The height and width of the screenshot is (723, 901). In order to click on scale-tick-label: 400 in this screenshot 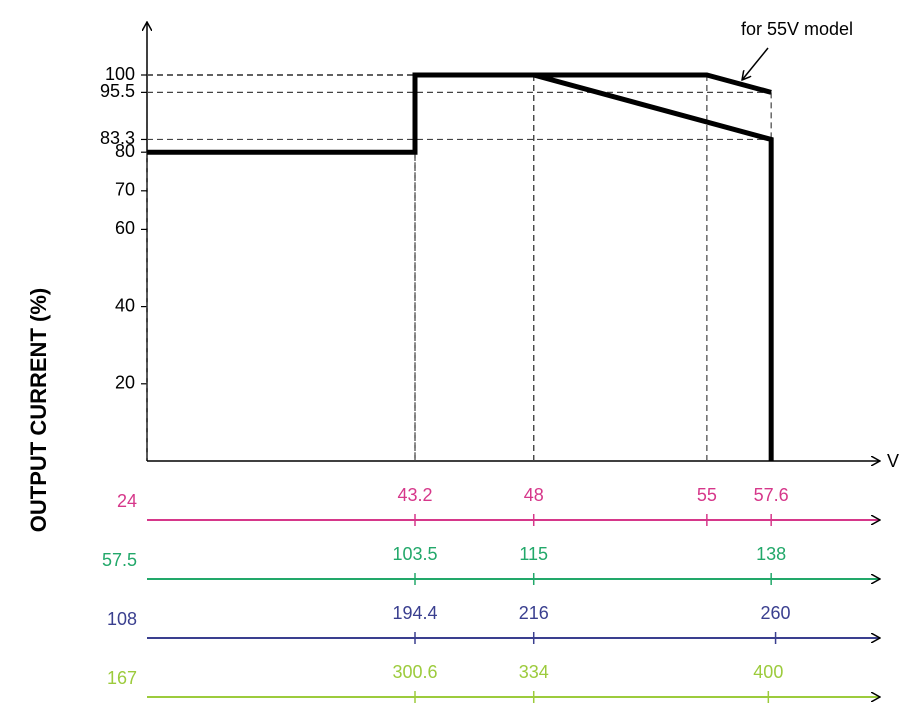, I will do `click(768, 672)`.